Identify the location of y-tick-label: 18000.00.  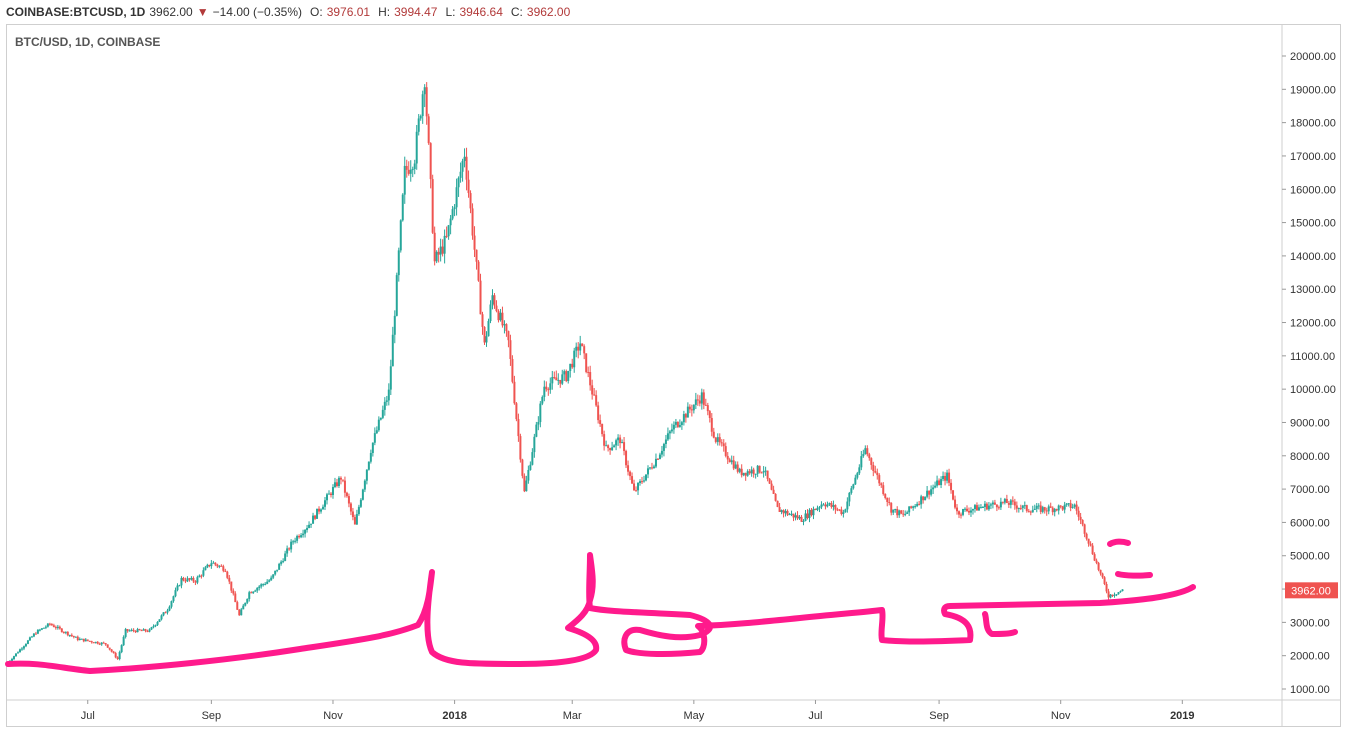
(1313, 124).